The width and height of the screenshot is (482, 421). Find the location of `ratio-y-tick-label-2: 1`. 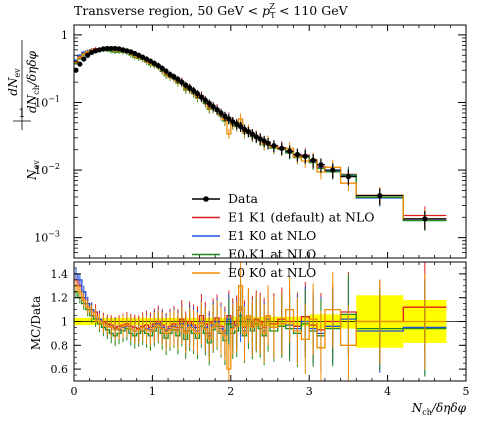

ratio-y-tick-label-2: 1 is located at coordinates (64, 322).